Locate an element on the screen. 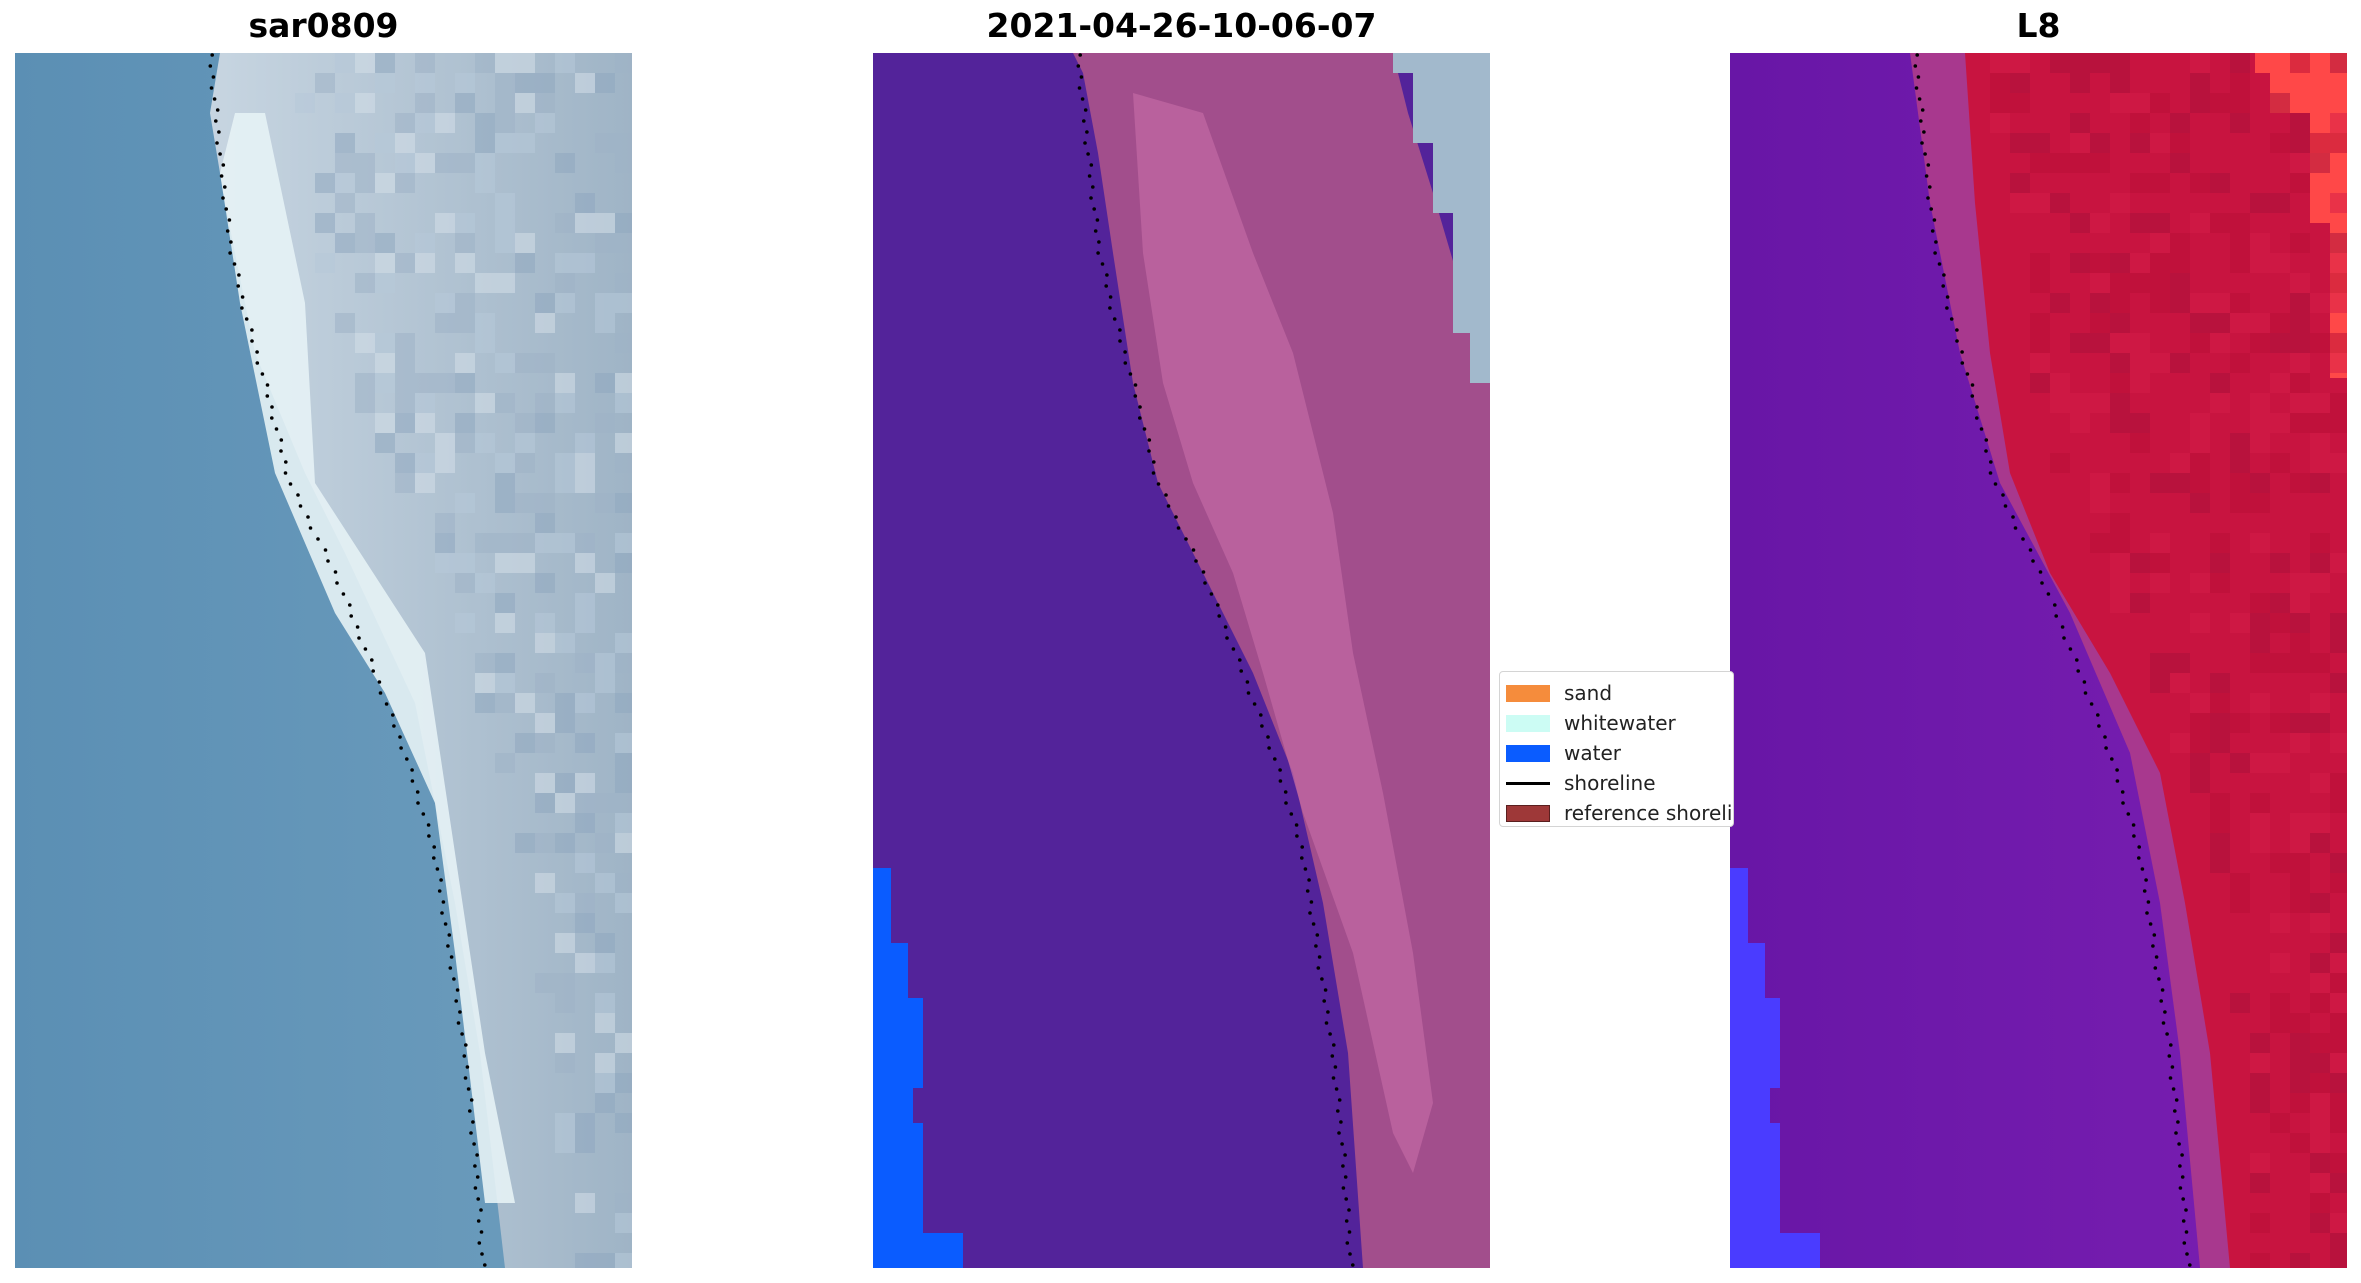 The image size is (2361, 1283). classified-whitewater-area is located at coordinates (1441, 218).